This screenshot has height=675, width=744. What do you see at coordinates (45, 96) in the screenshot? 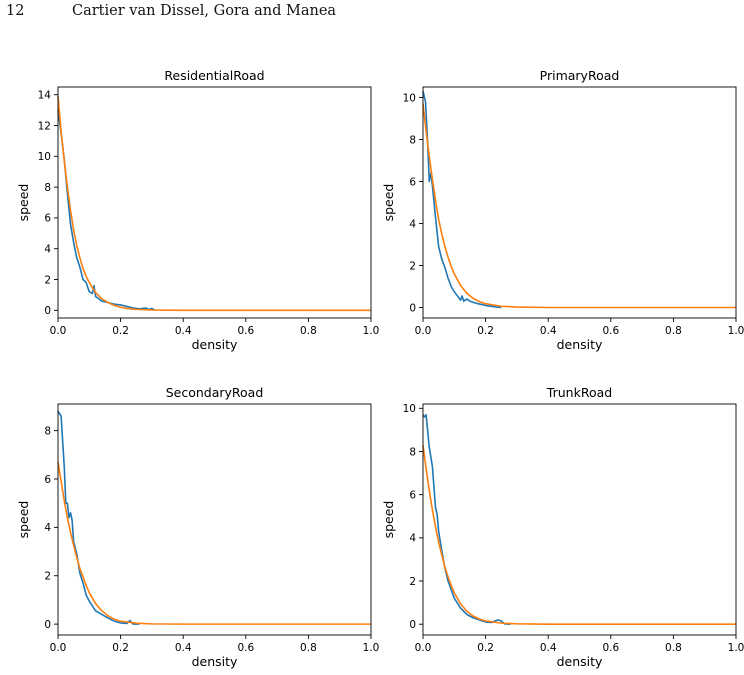
I see `y-tick-label: 14` at bounding box center [45, 96].